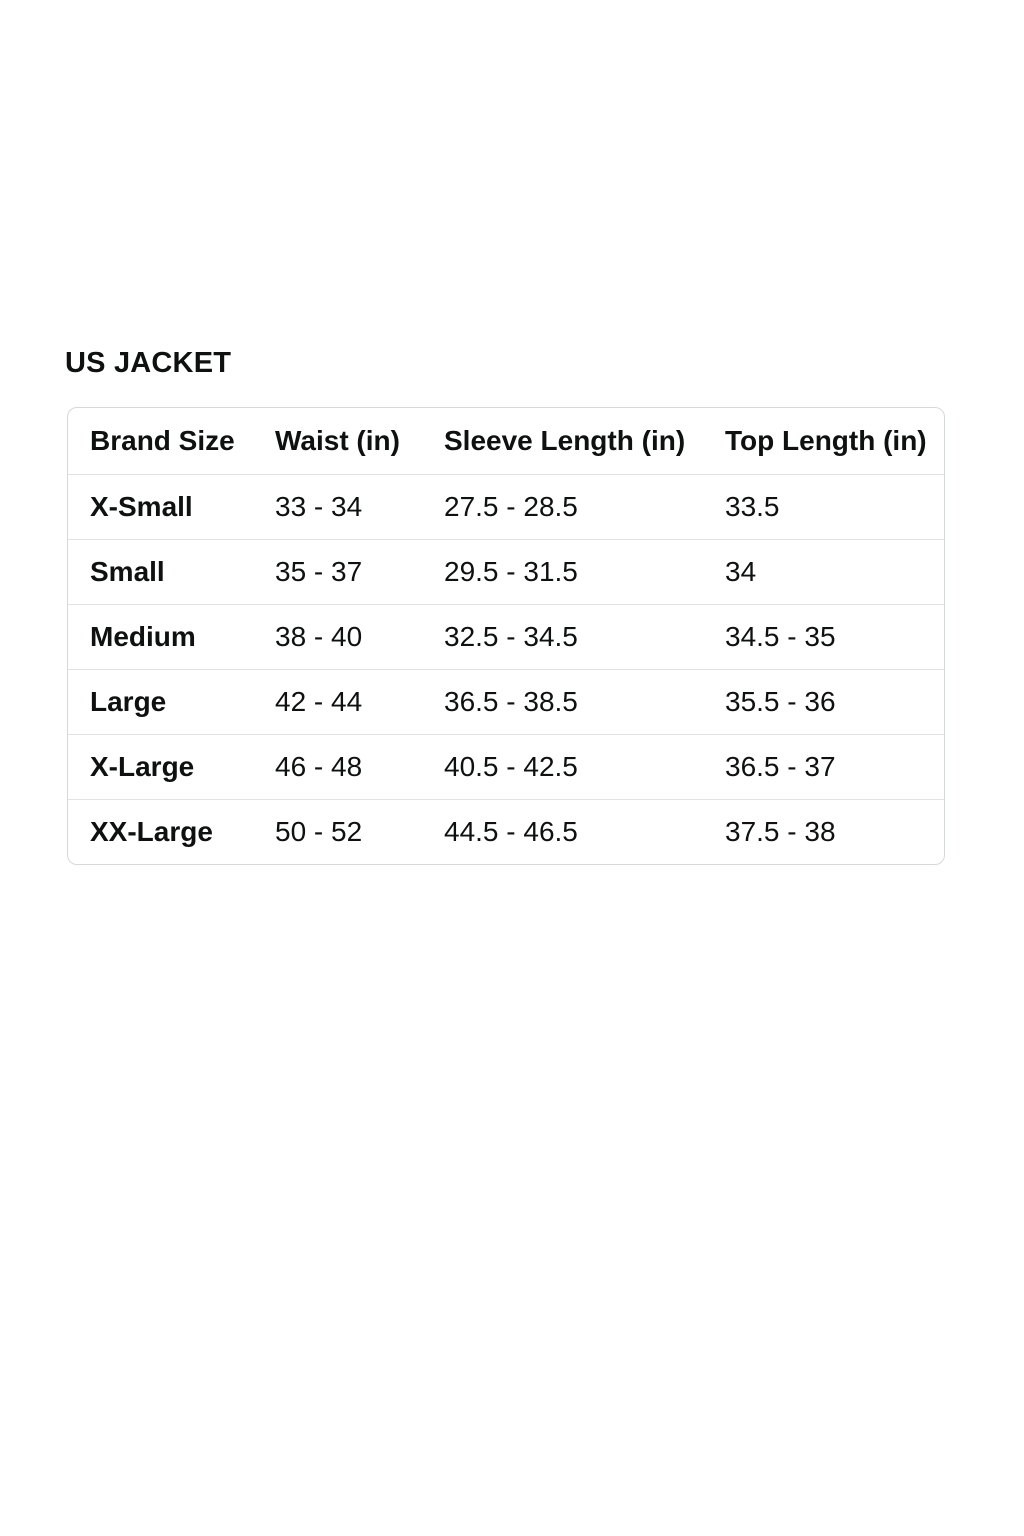 Image resolution: width=1024 pixels, height=1536 pixels. What do you see at coordinates (359, 572) in the screenshot?
I see `cell-value: 35 - 37` at bounding box center [359, 572].